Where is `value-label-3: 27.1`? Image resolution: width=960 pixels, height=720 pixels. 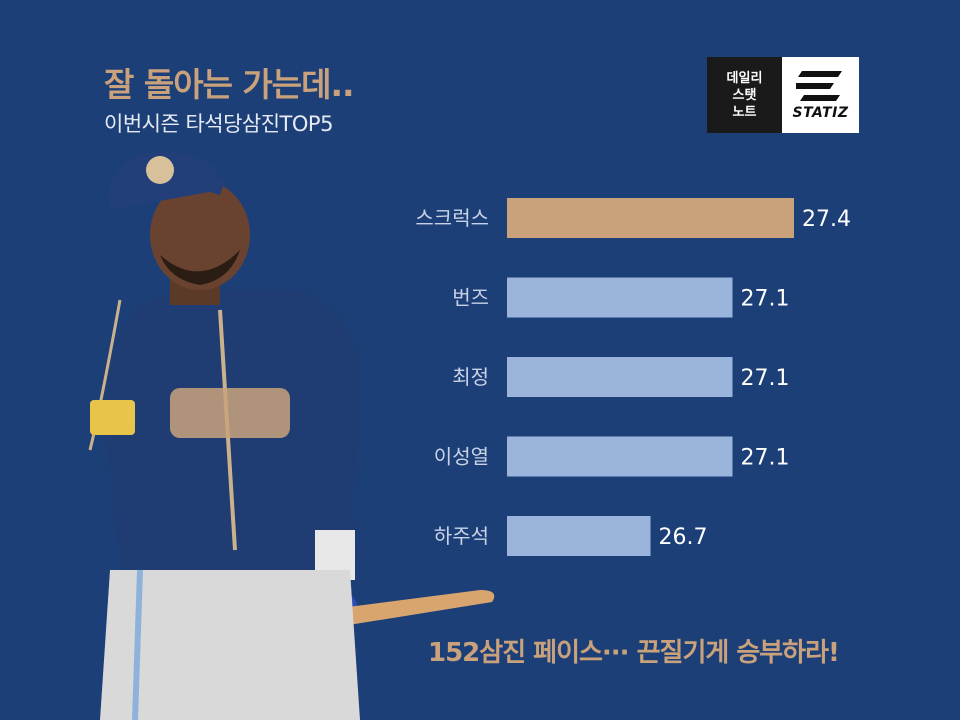
value-label-3: 27.1 is located at coordinates (765, 458).